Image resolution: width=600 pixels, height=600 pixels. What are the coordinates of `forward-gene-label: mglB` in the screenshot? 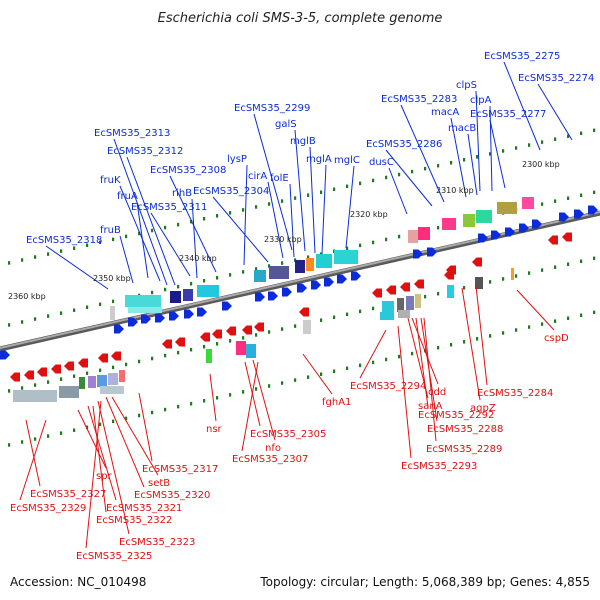 It's located at (303, 141).